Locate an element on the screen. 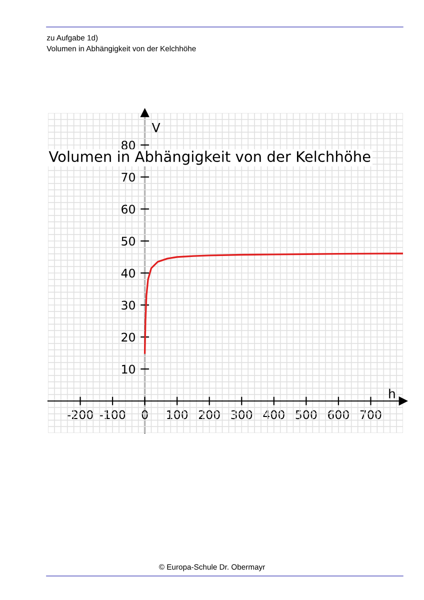  line-series is located at coordinates (273, 303).